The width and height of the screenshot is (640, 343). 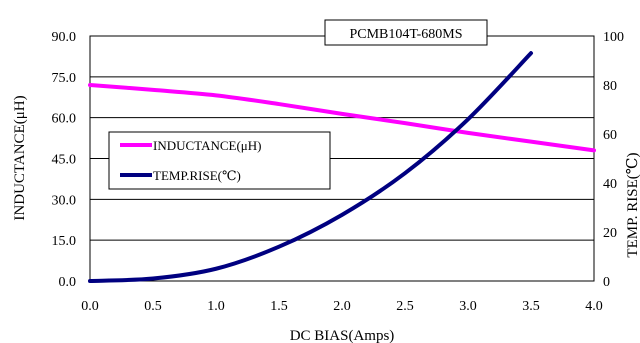 What do you see at coordinates (197, 175) in the screenshot?
I see `legend-label-temp-rise: TEMP.RISE(℃)` at bounding box center [197, 175].